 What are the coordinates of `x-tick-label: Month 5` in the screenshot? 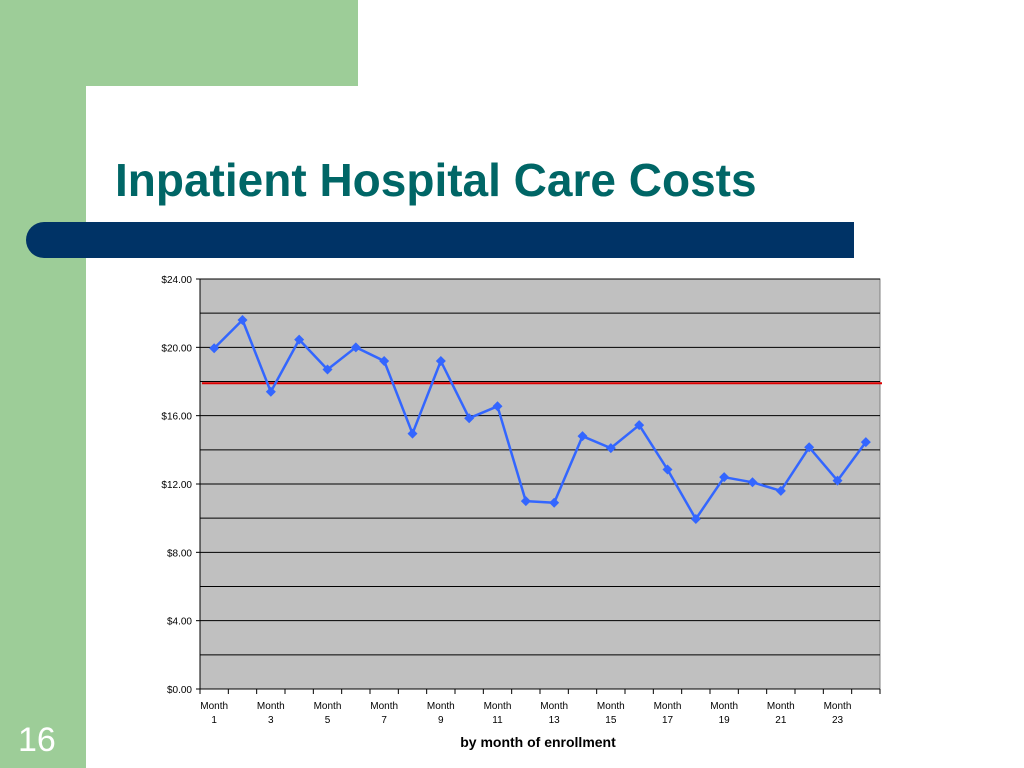 It's located at (328, 713).